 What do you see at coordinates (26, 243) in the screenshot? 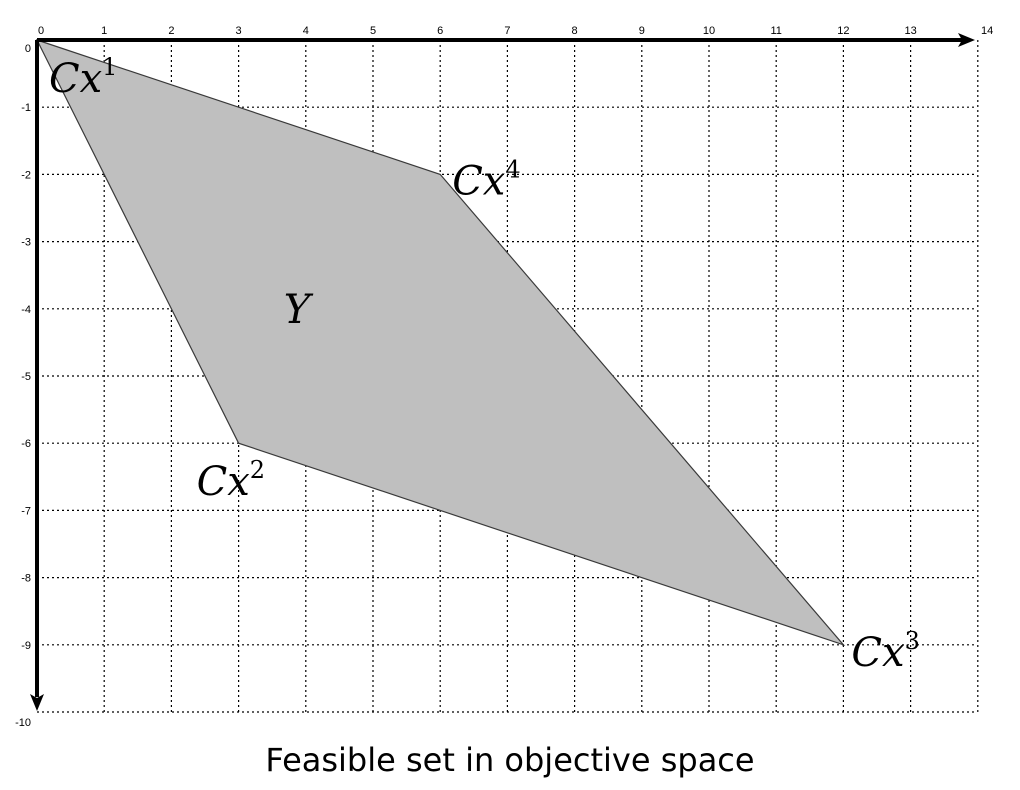
I see `y-tick-label: -3` at bounding box center [26, 243].